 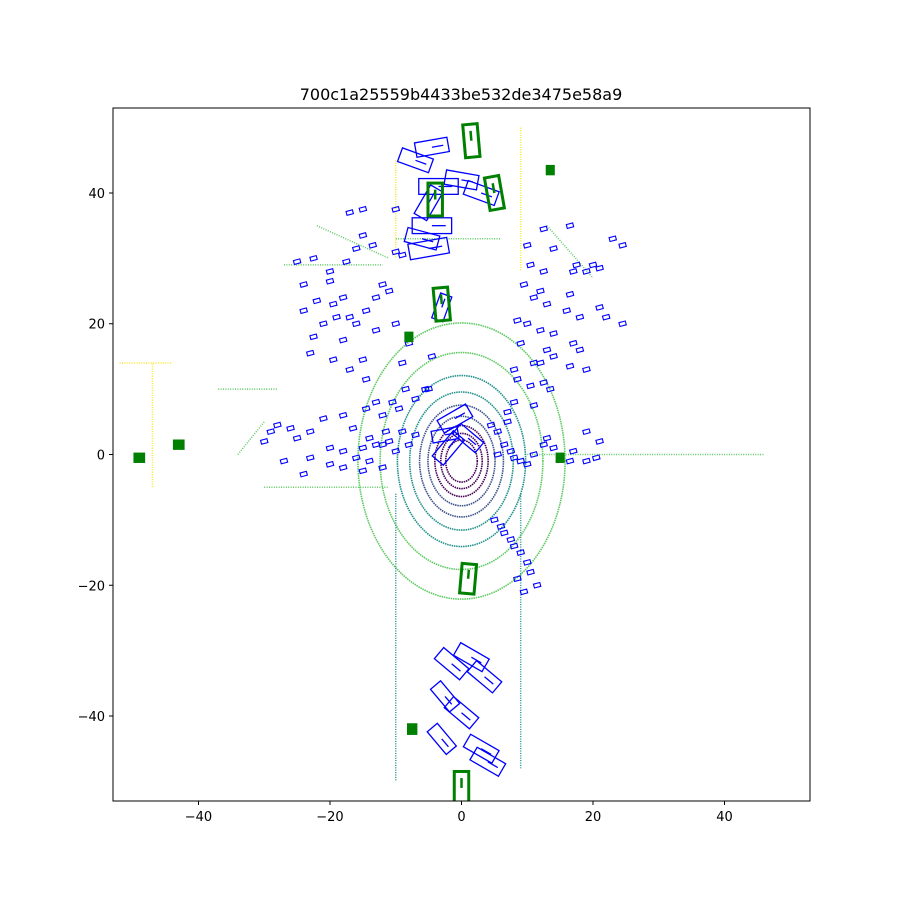 I want to click on x-tick-label: 20, so click(x=593, y=817).